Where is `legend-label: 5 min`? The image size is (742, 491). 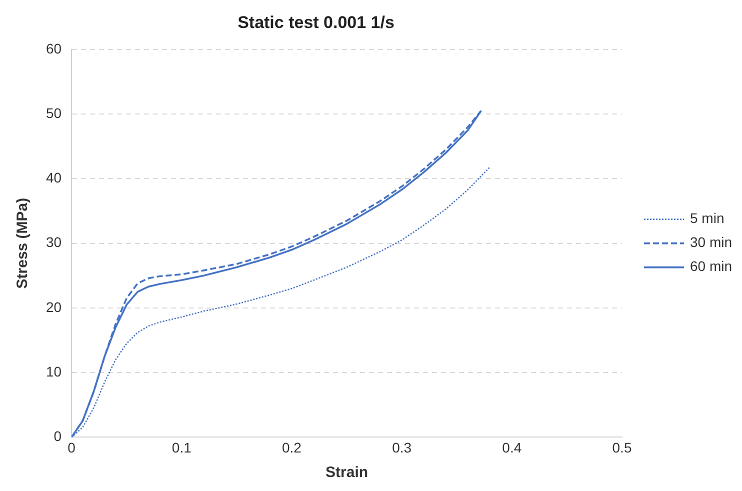 legend-label: 5 min is located at coordinates (707, 218).